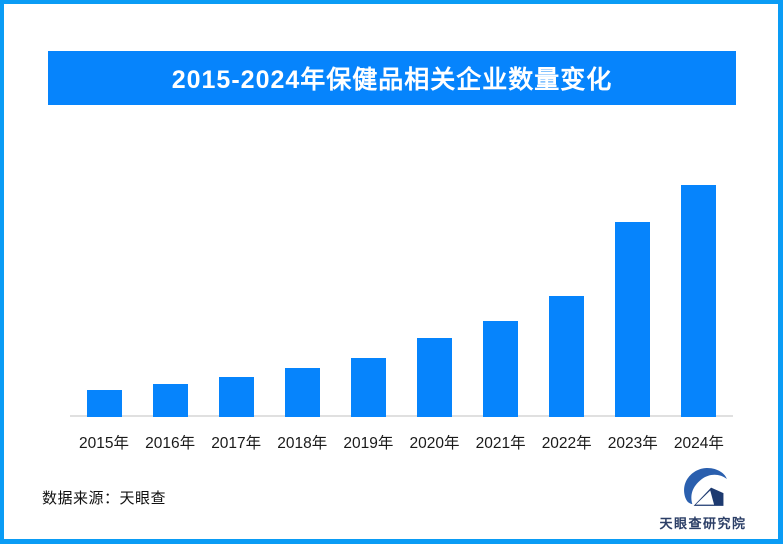 The image size is (783, 544). I want to click on x-tick-label: 2015年, so click(104, 443).